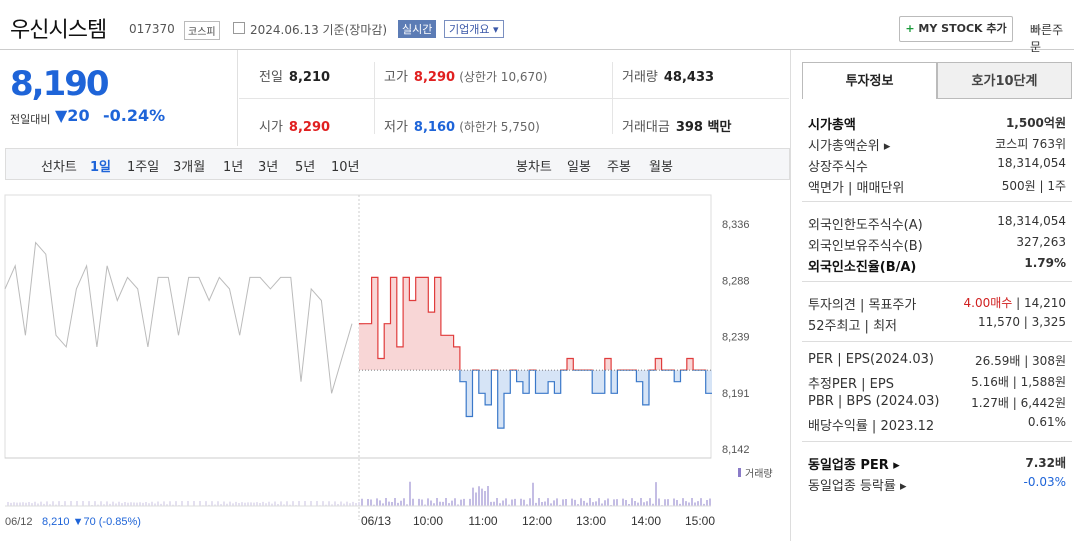  I want to click on prev-day-line, so click(178, 317).